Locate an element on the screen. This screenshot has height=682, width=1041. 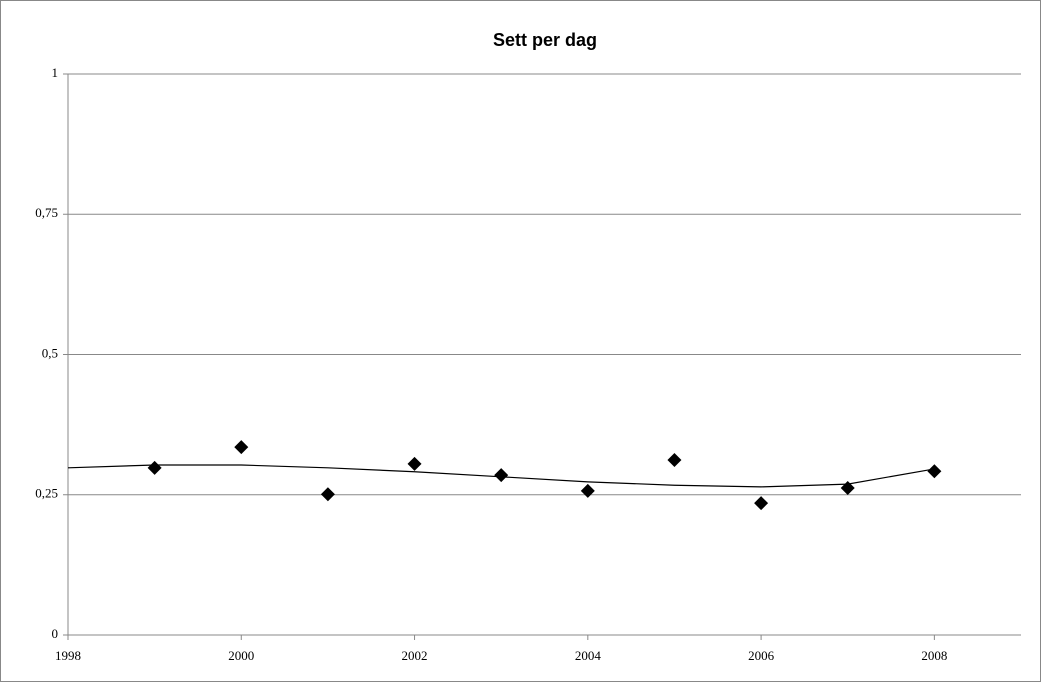
x-tick-label: 2004 is located at coordinates (588, 655).